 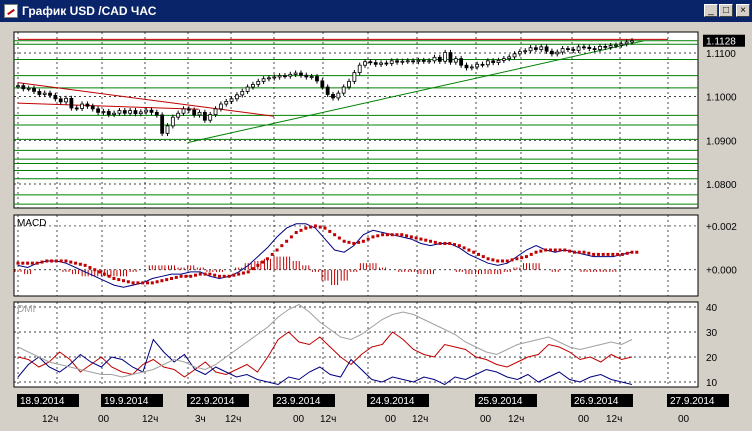 What do you see at coordinates (212, 401) in the screenshot?
I see `date-label: 22.9.2014` at bounding box center [212, 401].